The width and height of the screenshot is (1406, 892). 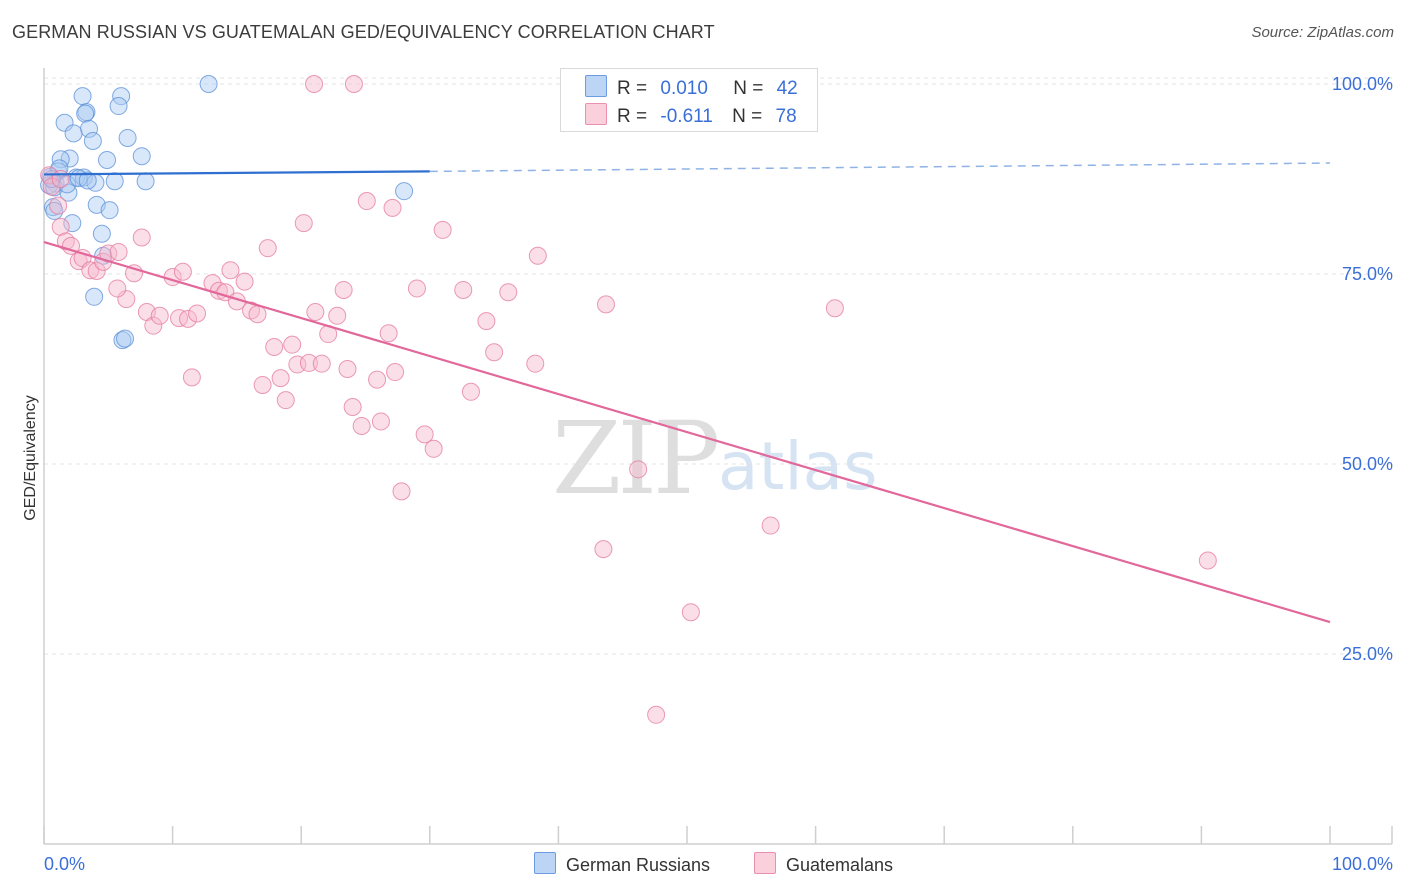 I want to click on legend-swatch-blue, so click(x=596, y=86).